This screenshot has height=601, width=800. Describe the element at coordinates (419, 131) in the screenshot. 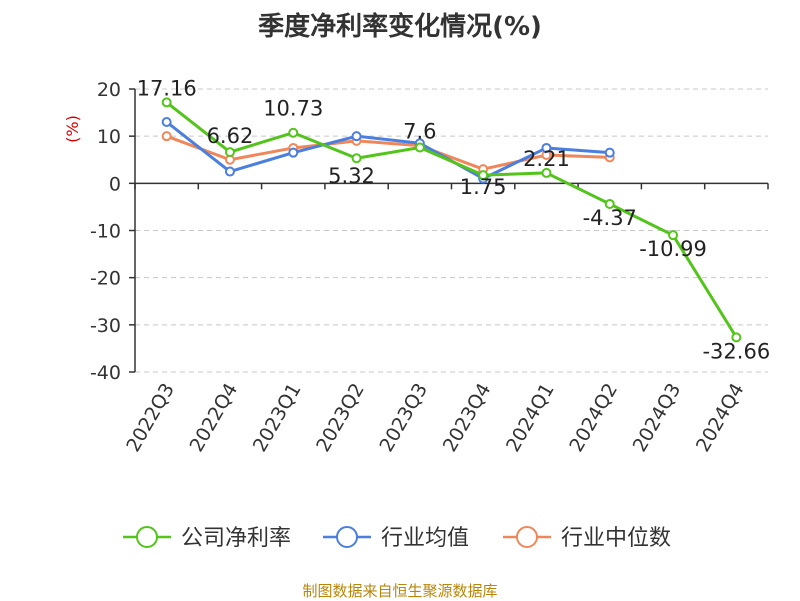

I see `data-label: 7.6` at that location.